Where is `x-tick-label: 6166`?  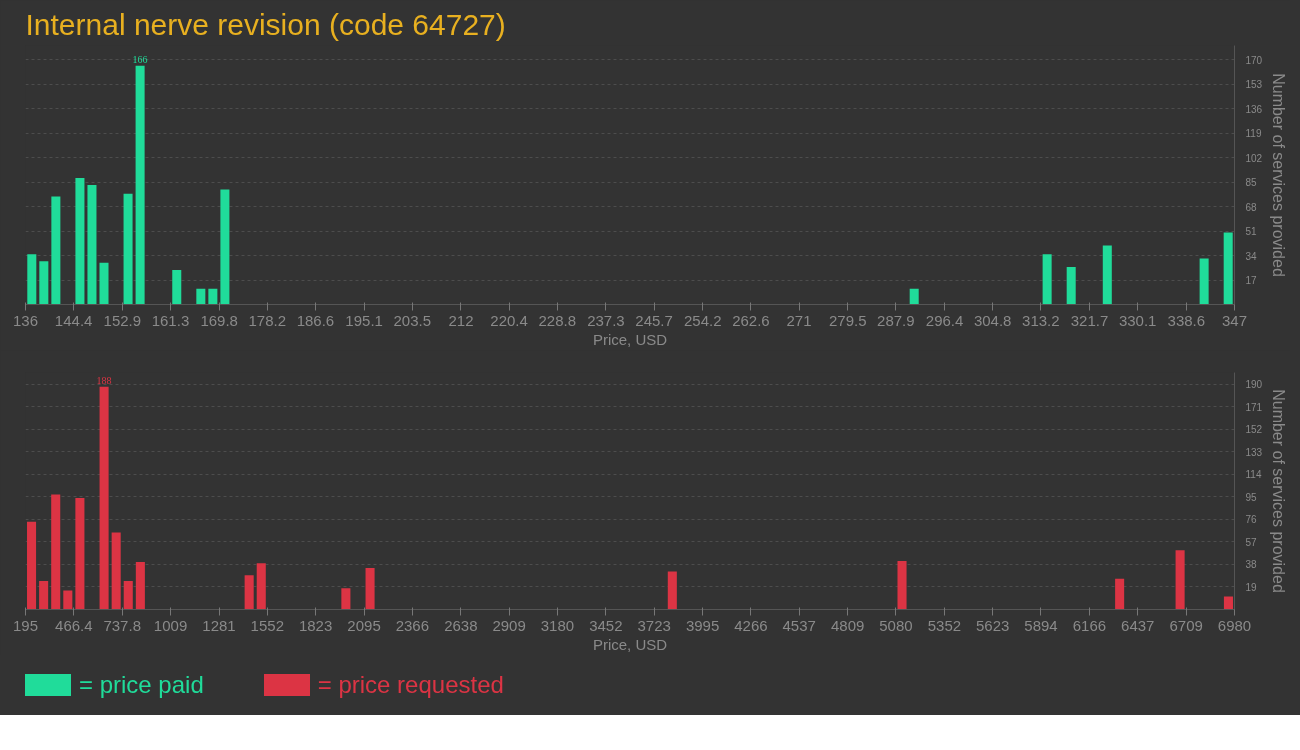
x-tick-label: 6166 is located at coordinates (1089, 625).